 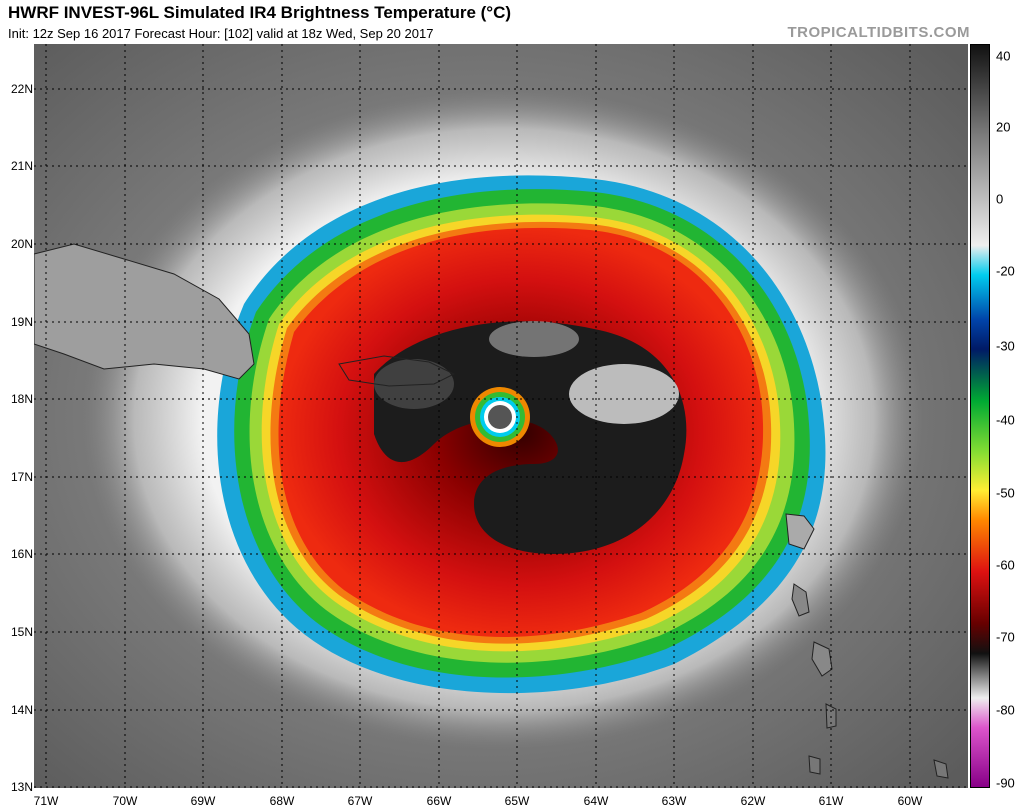 What do you see at coordinates (1005, 565) in the screenshot?
I see `colorbar-label-minus60: -60` at bounding box center [1005, 565].